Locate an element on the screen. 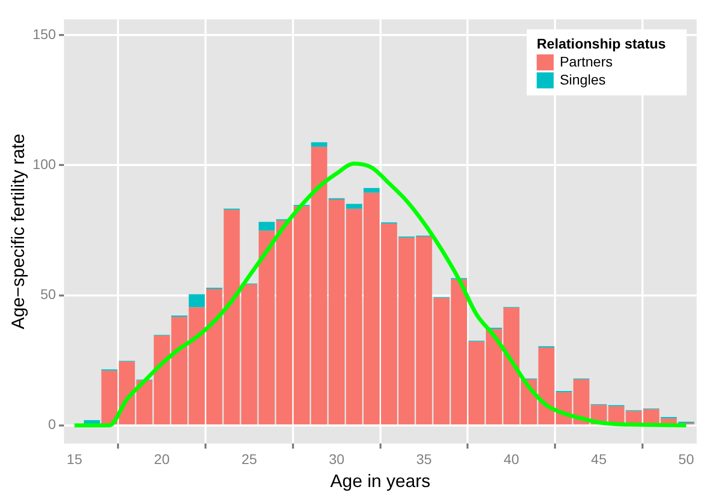 The height and width of the screenshot is (501, 705). y-axis-title: Age−specific fertility rate is located at coordinates (18, 232).